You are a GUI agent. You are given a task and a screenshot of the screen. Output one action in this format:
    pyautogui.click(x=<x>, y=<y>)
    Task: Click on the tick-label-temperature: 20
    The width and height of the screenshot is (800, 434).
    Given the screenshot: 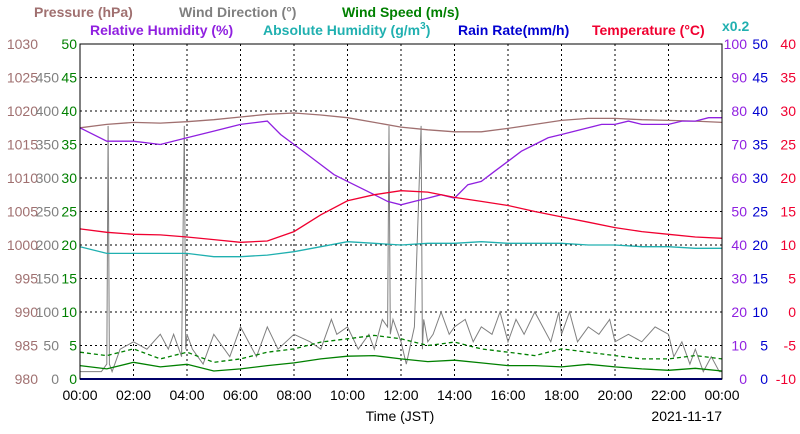 What is the action you would take?
    pyautogui.click(x=788, y=178)
    